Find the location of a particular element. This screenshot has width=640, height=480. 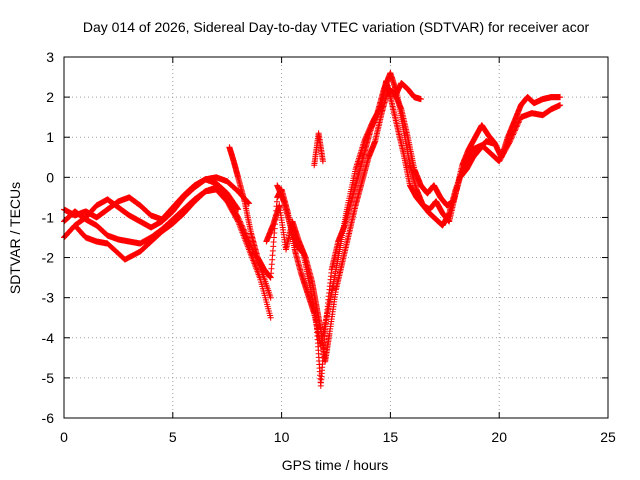

x-axis-label: GPS time / hours is located at coordinates (335, 465).